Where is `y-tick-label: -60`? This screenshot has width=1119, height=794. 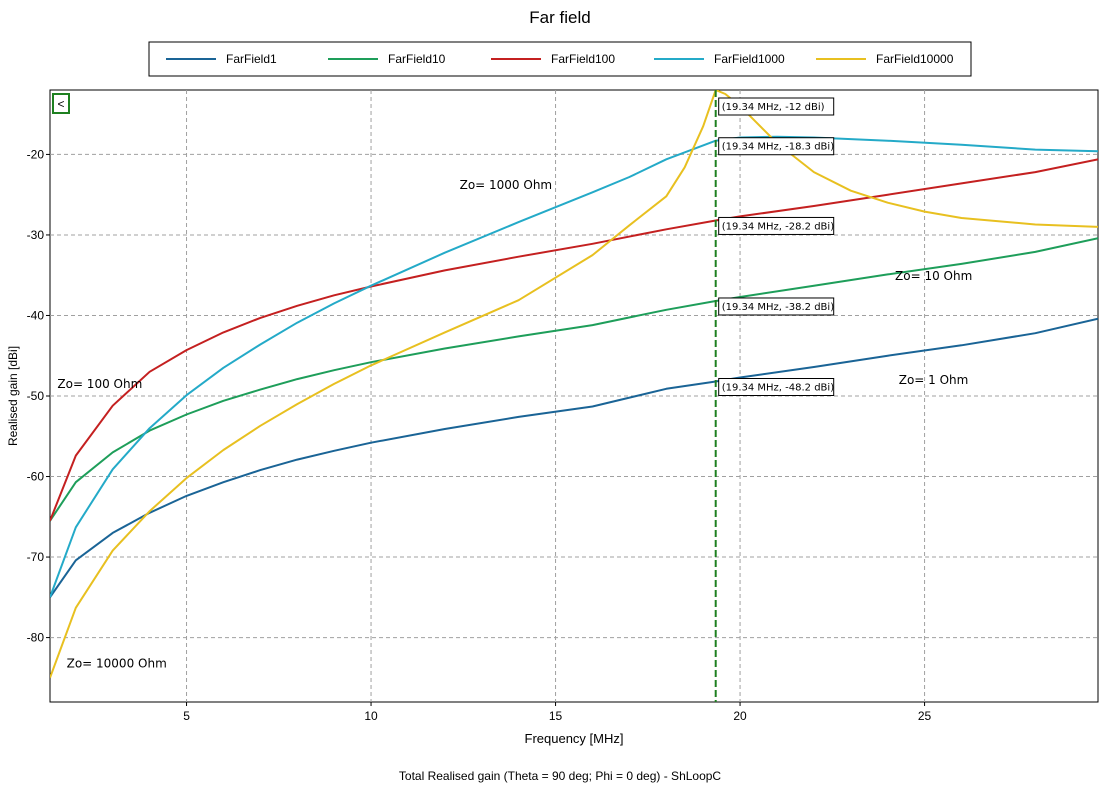 y-tick-label: -60 is located at coordinates (36, 477).